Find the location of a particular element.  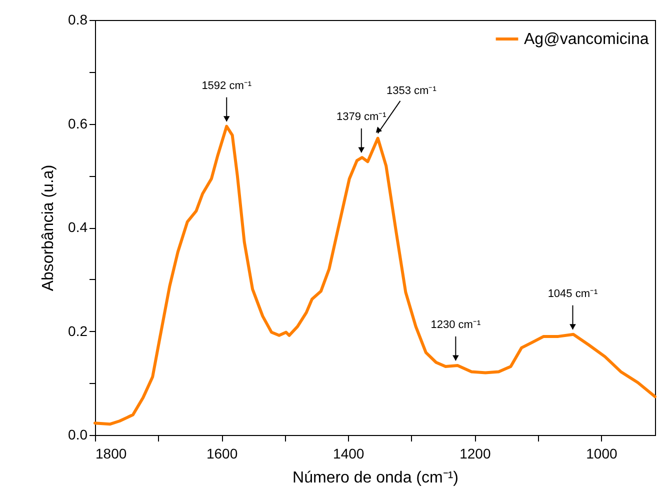

annotation: 1045 cm⁻¹ is located at coordinates (573, 294).